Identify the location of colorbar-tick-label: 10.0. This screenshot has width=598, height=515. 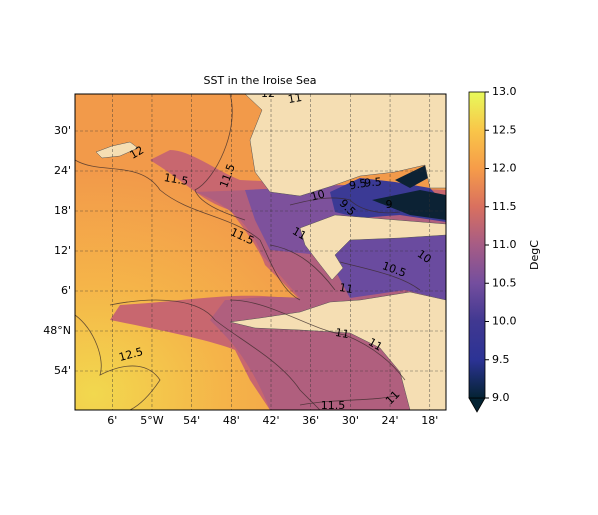
(504, 321).